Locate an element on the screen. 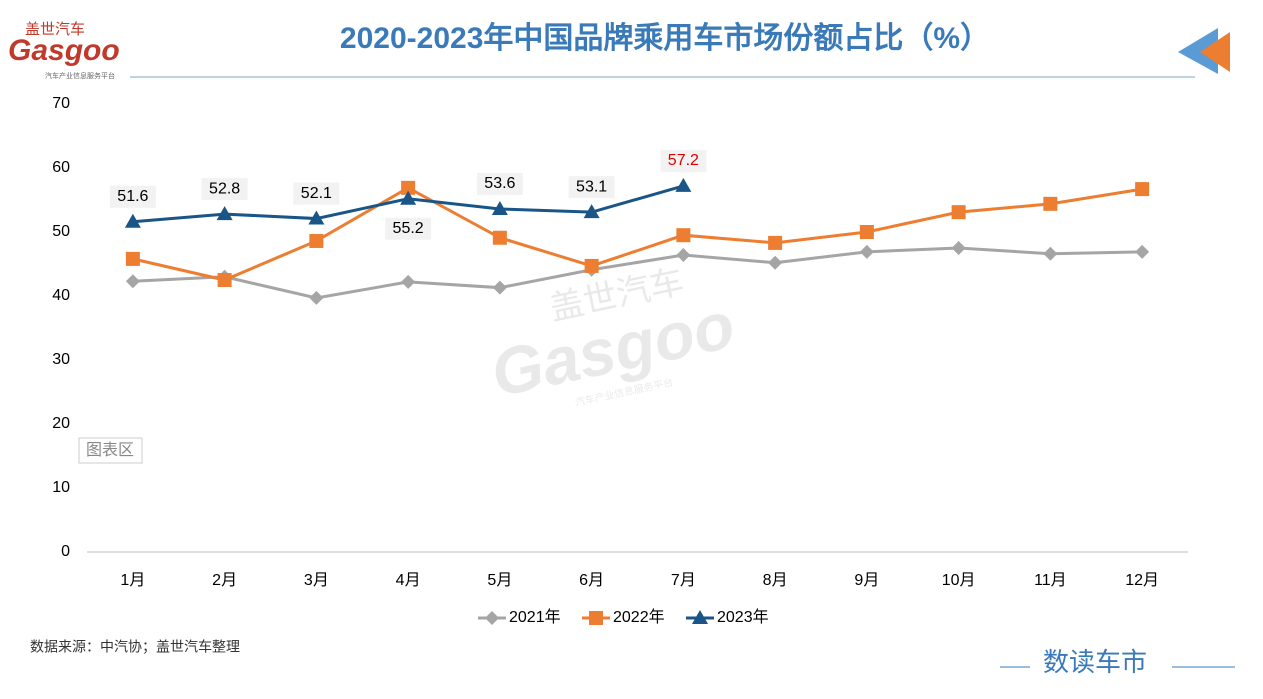  data-label: 57.2 is located at coordinates (683, 160).